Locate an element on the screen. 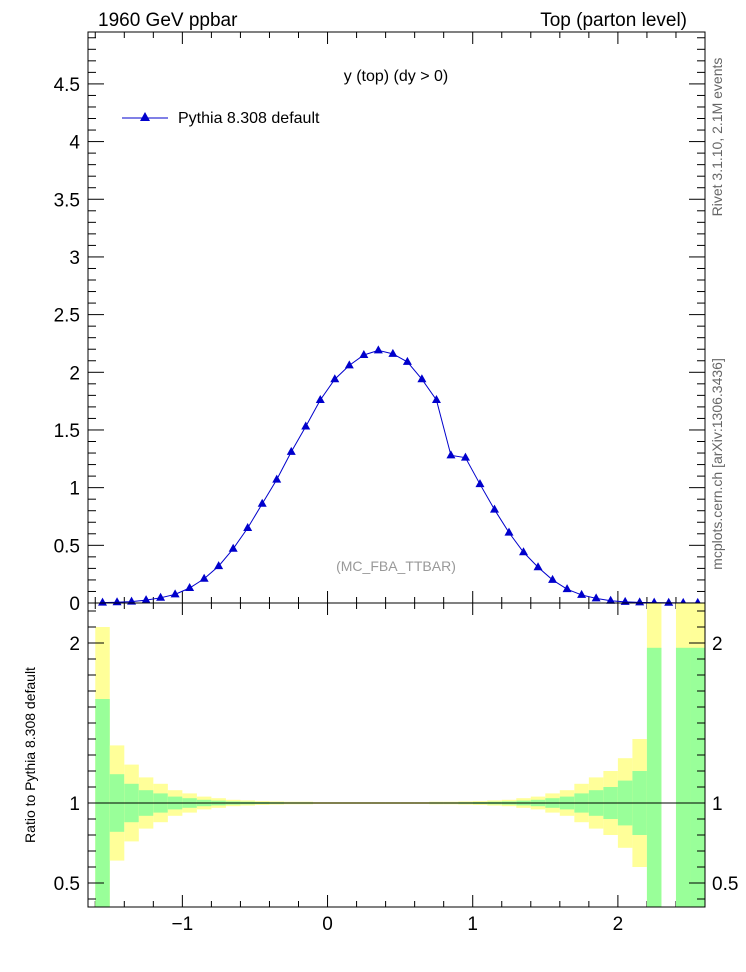  side-mcplots: mcplots.cern.ch [arXiv:1306.3436] is located at coordinates (717, 464).